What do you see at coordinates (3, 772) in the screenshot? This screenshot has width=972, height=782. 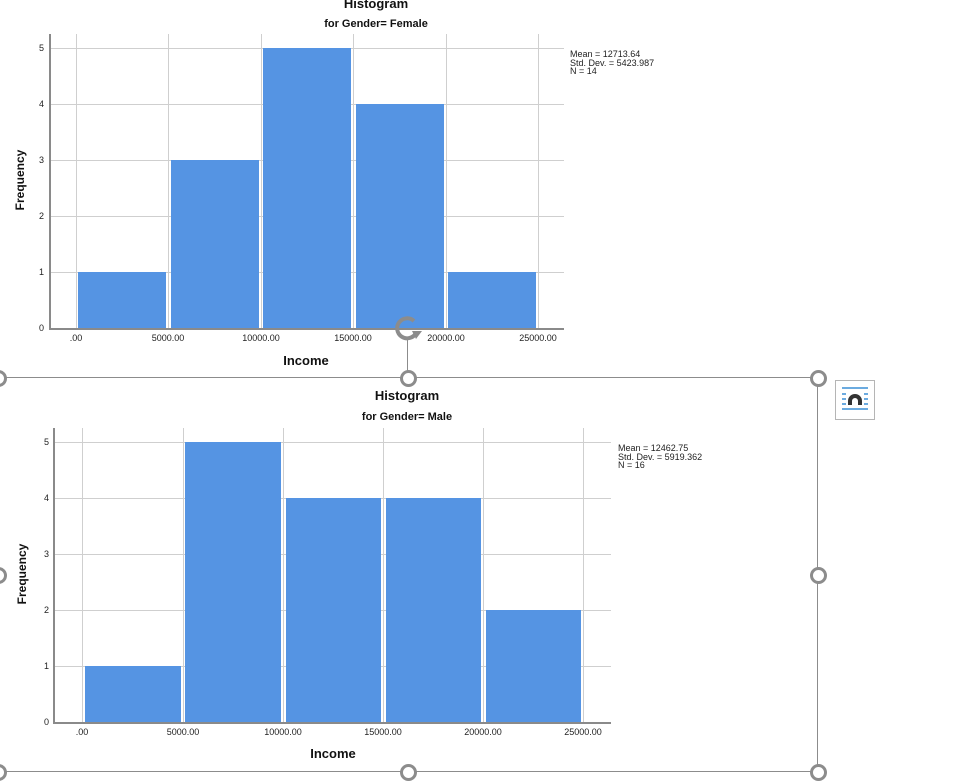 I see `resize-handle-bottom-left` at bounding box center [3, 772].